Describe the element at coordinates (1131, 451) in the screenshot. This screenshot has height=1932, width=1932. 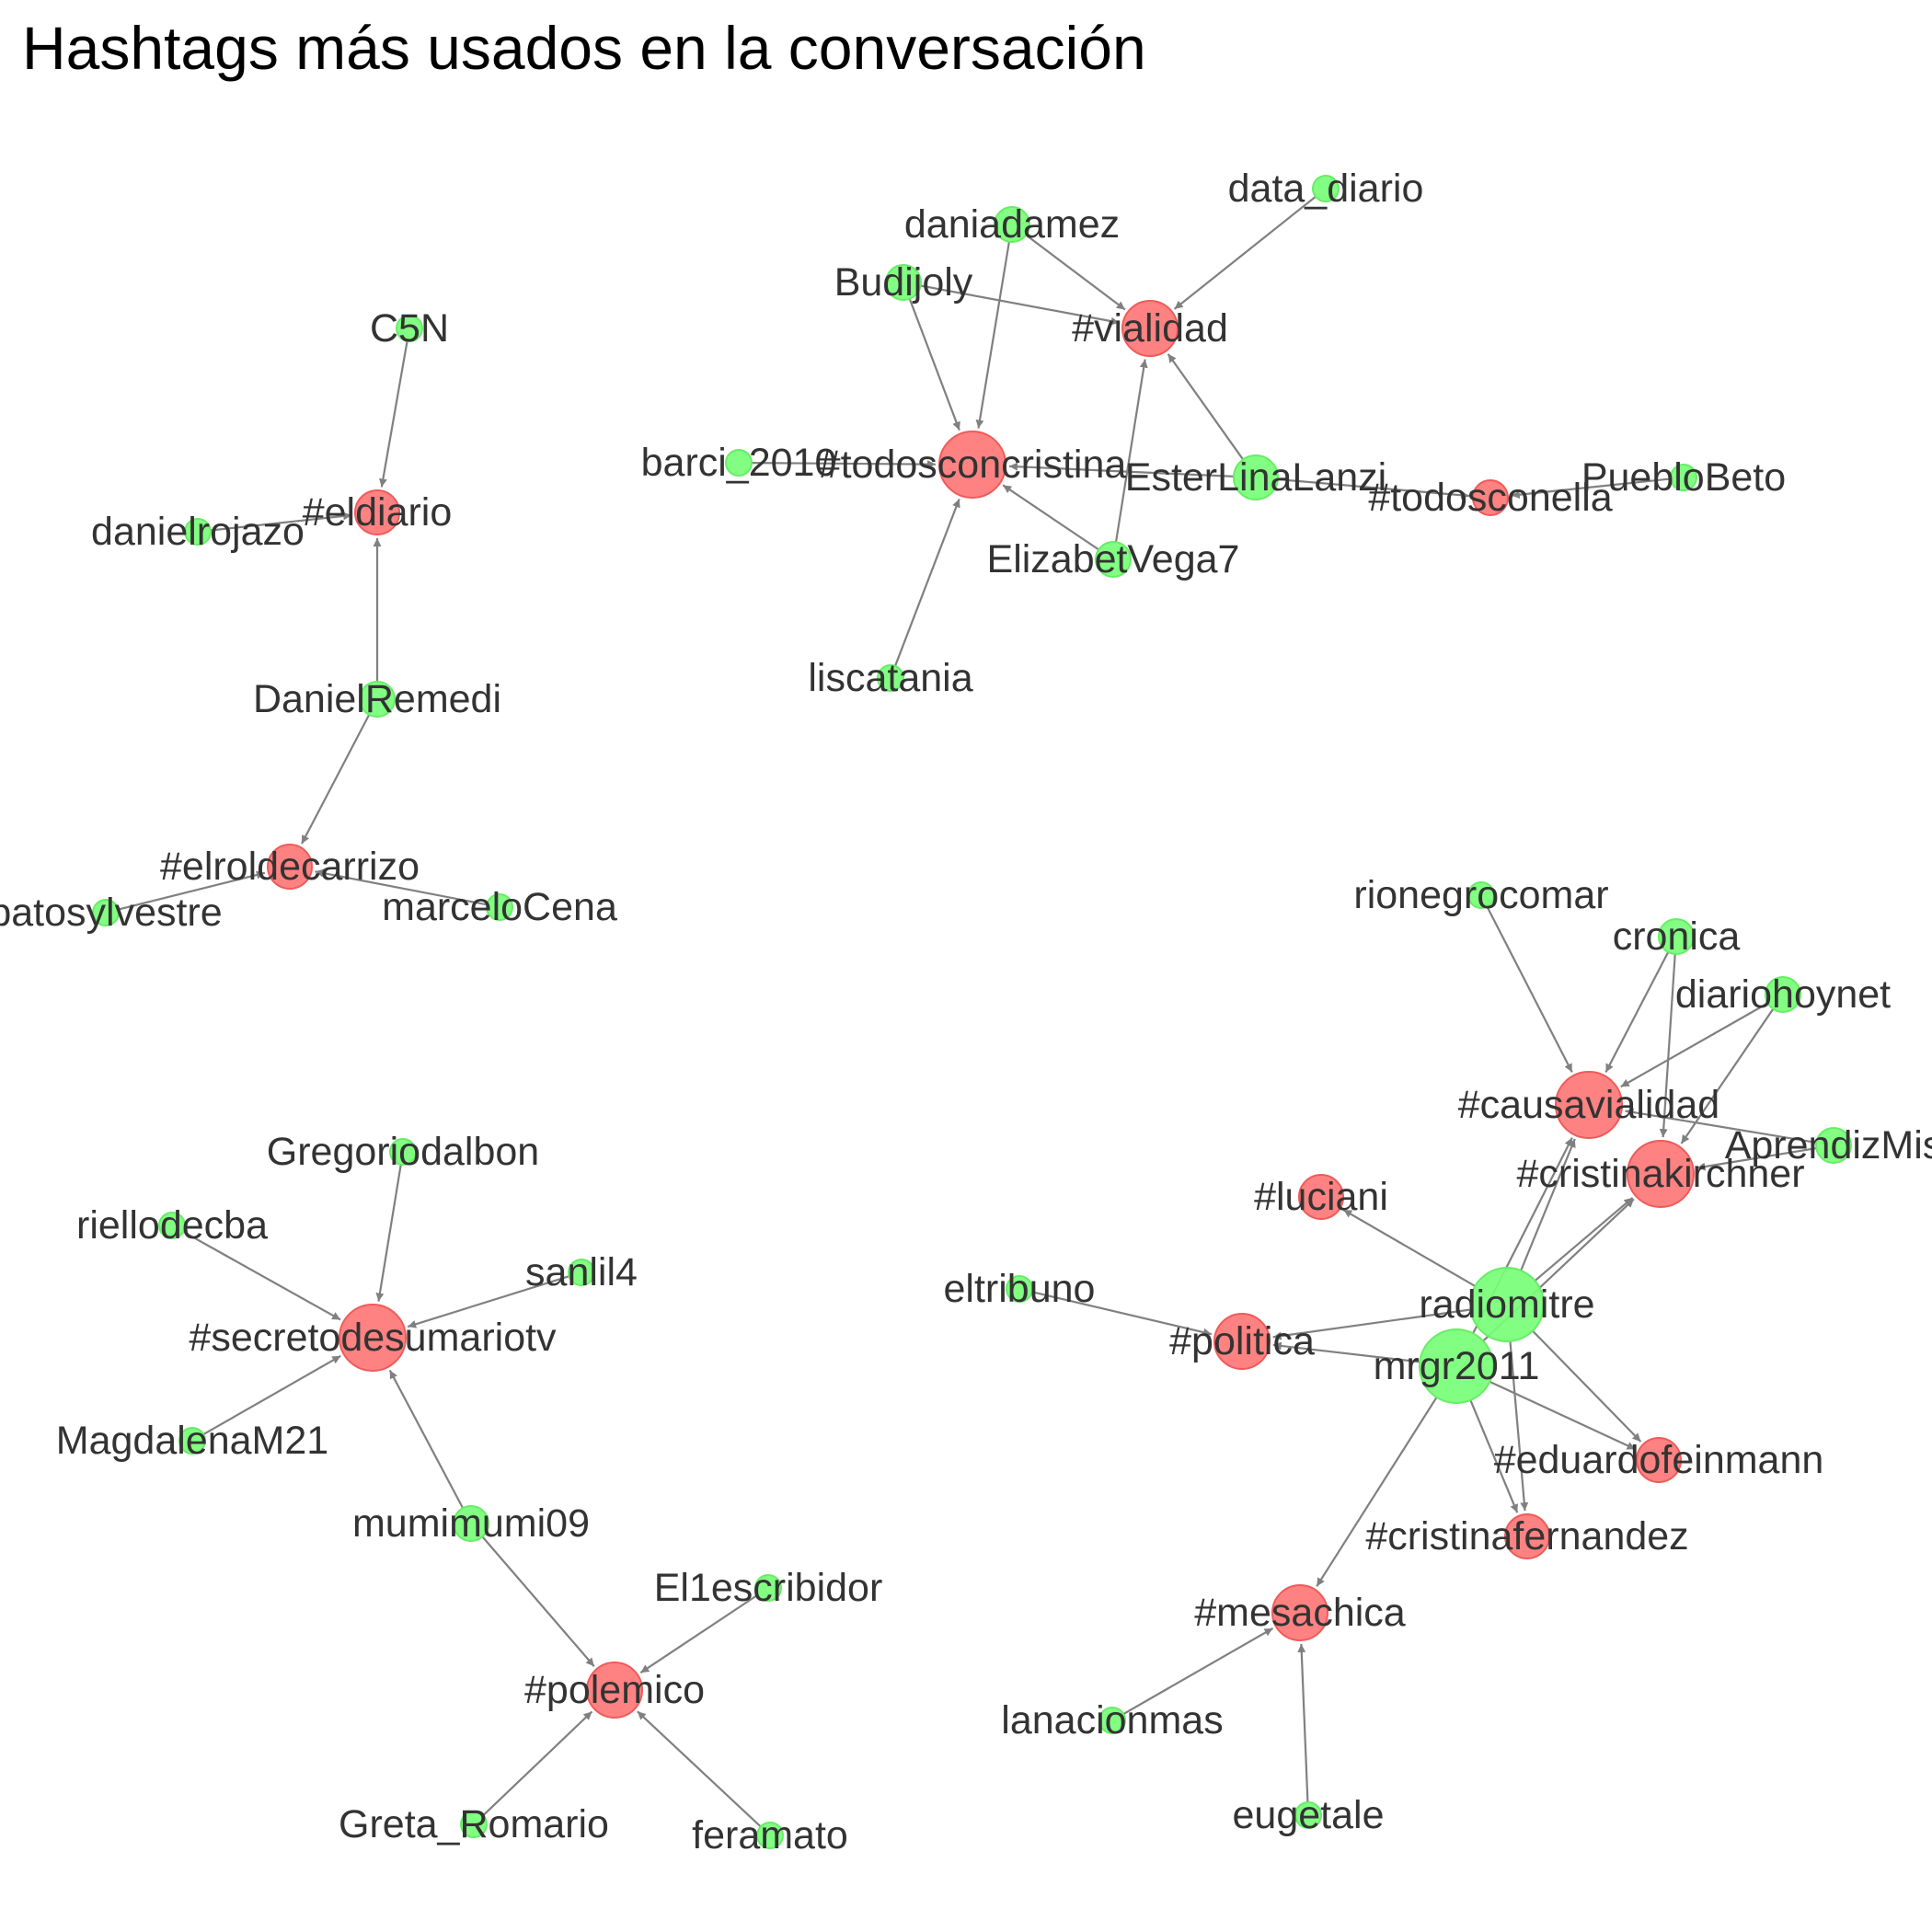
I see `edge-elizabetvega7-to-hashtag-vialidad` at that location.